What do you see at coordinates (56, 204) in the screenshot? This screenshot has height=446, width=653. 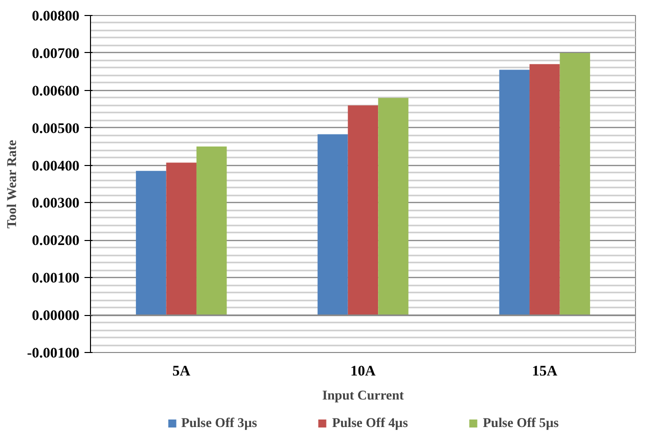 I see `y-tick-label: 0.00300` at bounding box center [56, 204].